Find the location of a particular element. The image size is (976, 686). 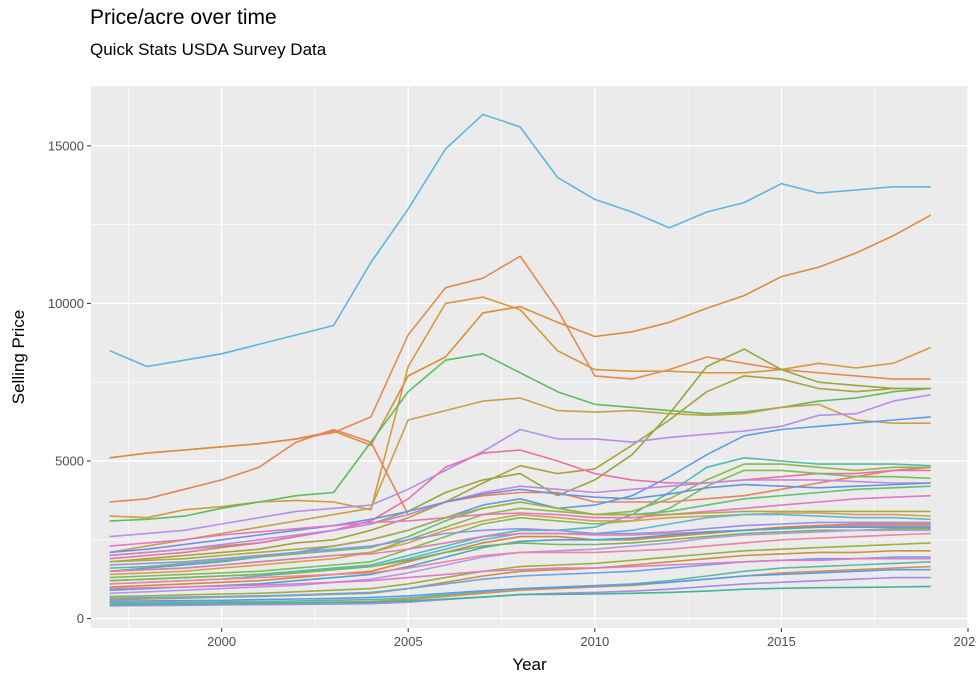

chart-title: Price/acre over time is located at coordinates (183, 17).